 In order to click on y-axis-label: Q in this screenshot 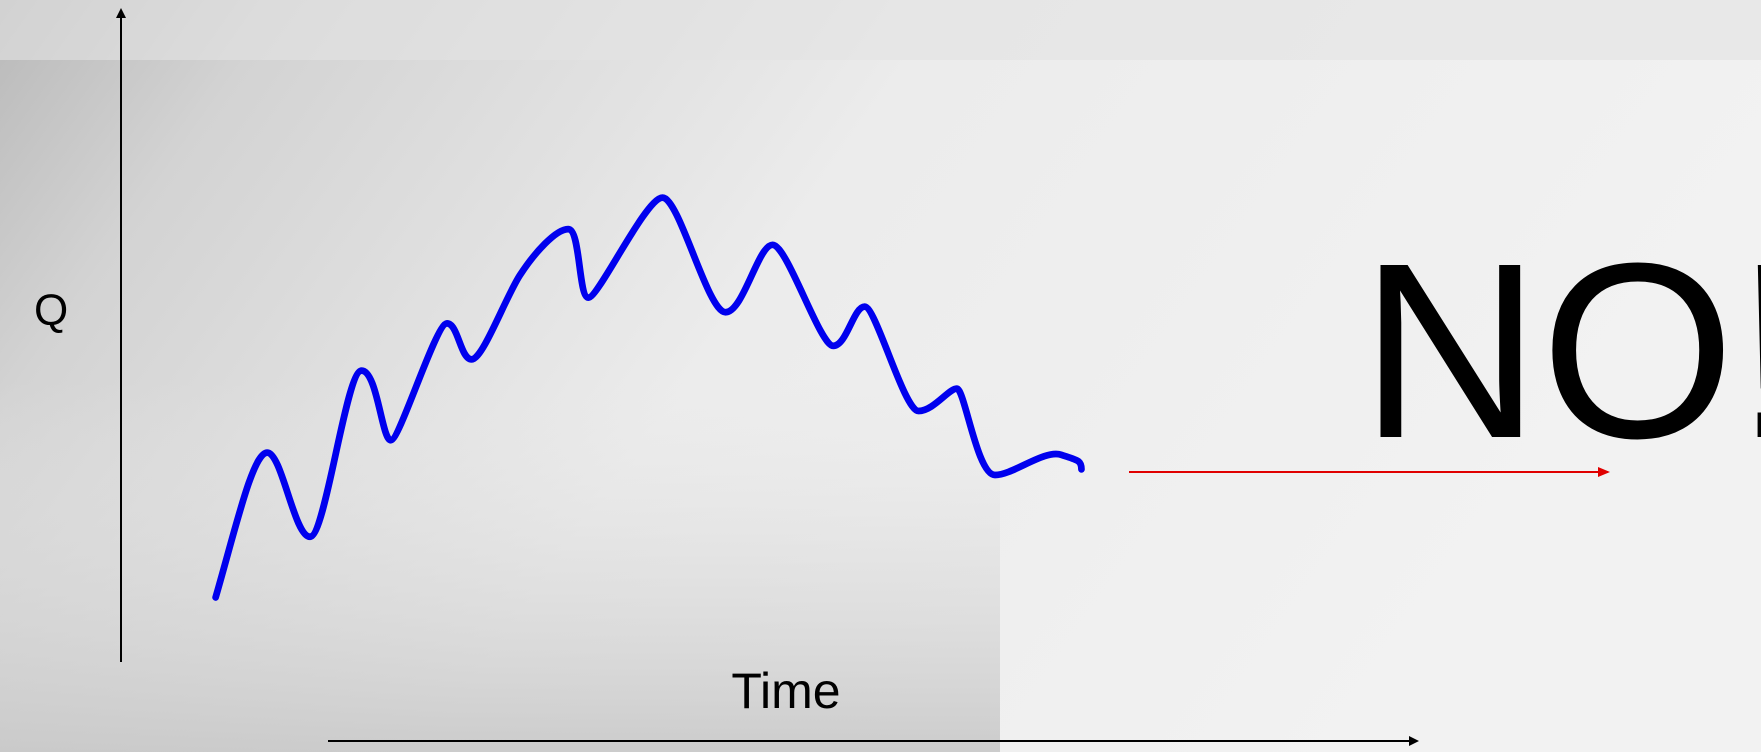, I will do `click(51, 310)`.